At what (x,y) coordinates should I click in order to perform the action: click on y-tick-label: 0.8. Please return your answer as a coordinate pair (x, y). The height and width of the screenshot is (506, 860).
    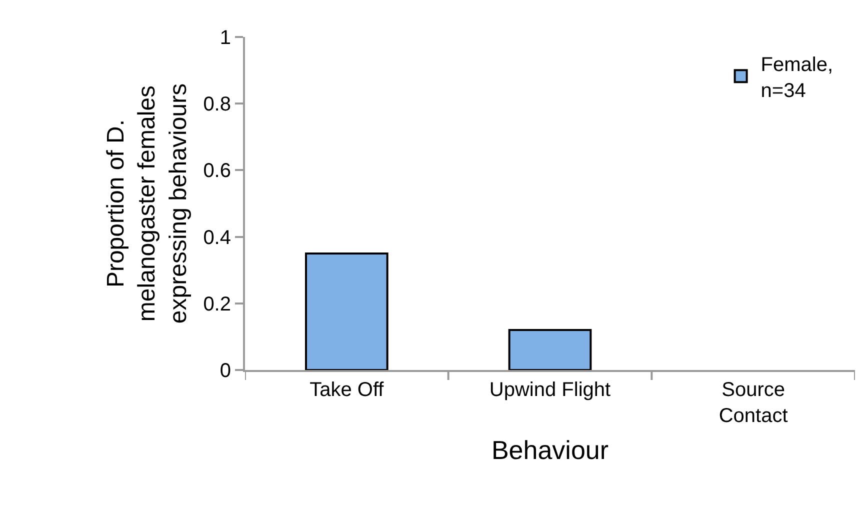
    Looking at the image, I should click on (217, 105).